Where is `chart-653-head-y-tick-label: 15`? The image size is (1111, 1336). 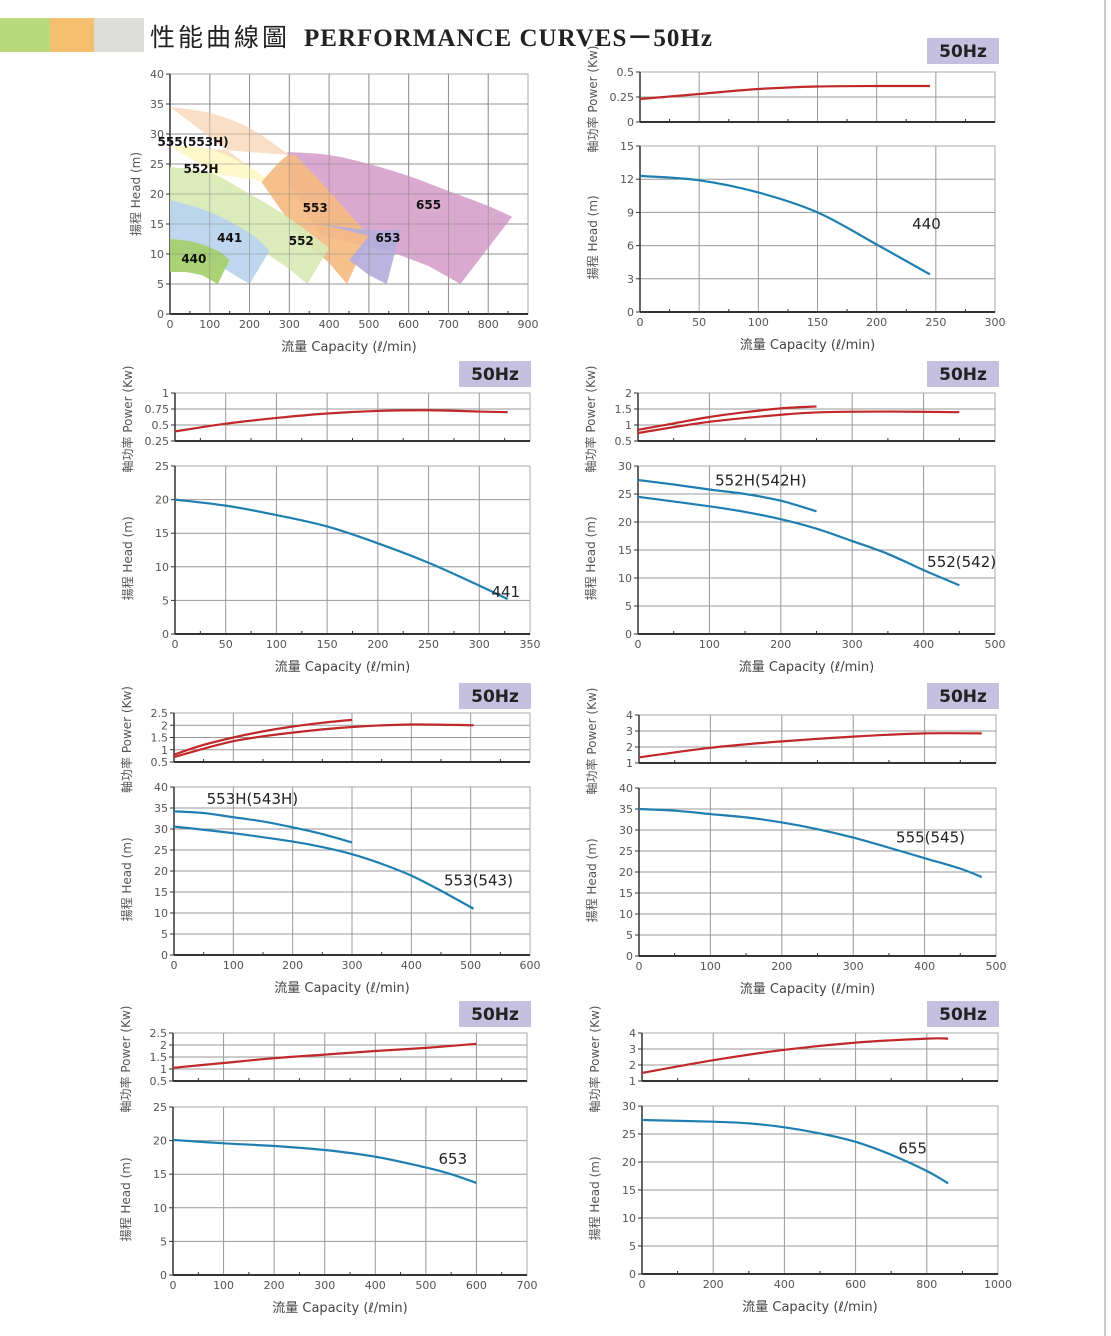 chart-653-head-y-tick-label: 15 is located at coordinates (160, 1174).